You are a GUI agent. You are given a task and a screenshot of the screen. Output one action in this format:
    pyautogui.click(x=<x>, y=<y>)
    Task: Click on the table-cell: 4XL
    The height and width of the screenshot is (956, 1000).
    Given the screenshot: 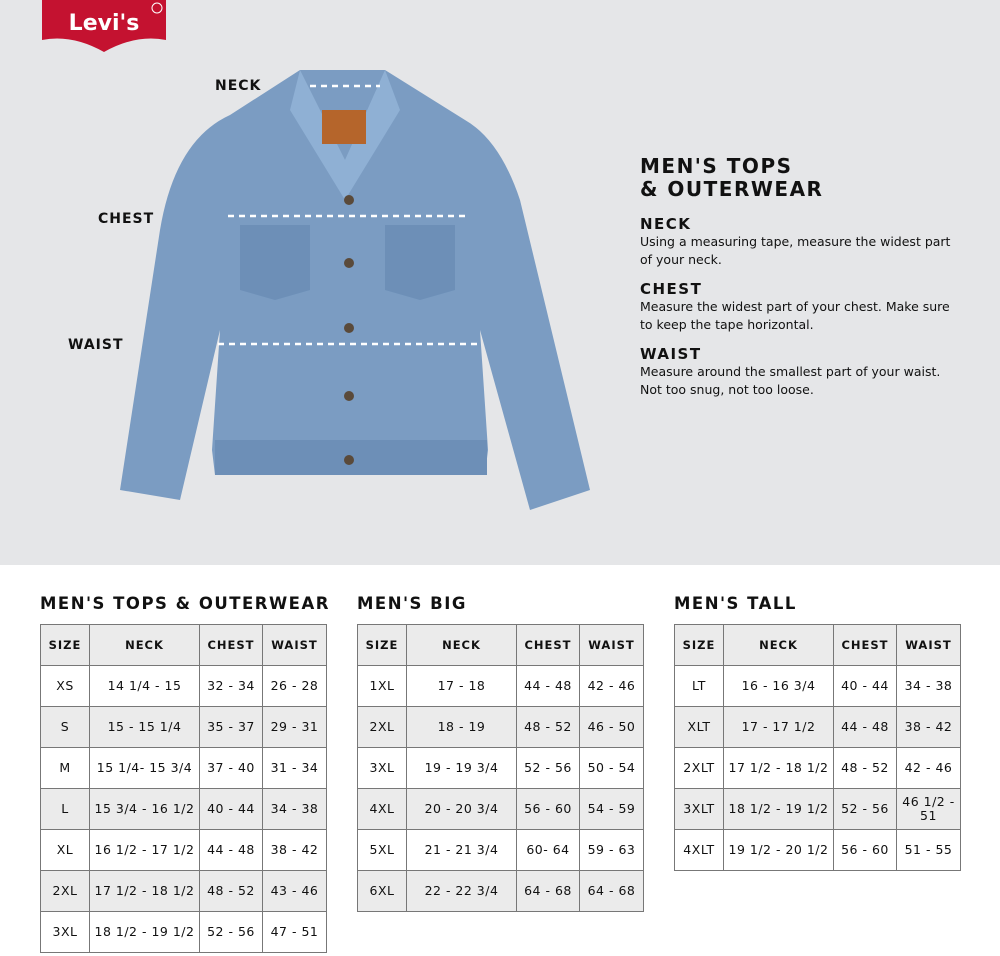 What is the action you would take?
    pyautogui.click(x=382, y=809)
    